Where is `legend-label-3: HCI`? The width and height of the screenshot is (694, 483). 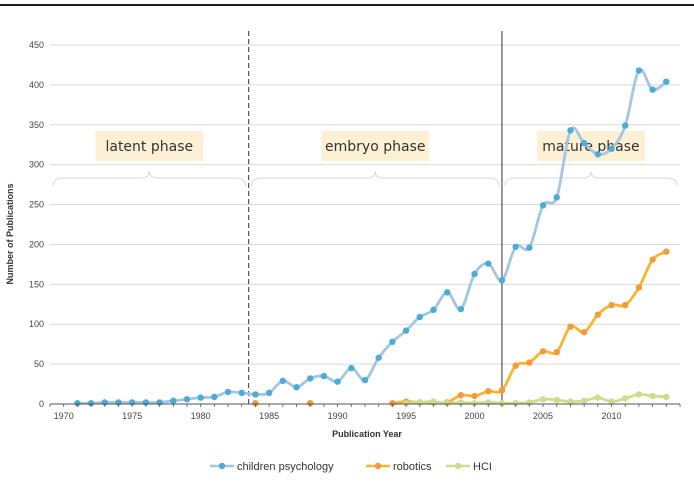
legend-label-3: HCI is located at coordinates (482, 467).